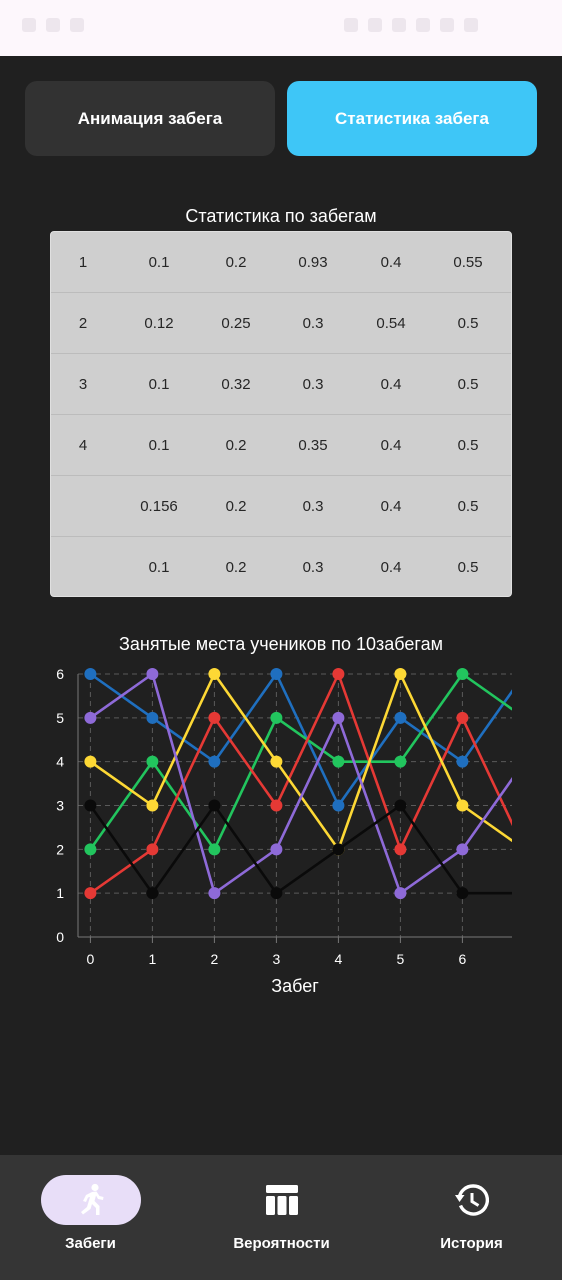 This screenshot has width=562, height=1280. What do you see at coordinates (62, 27) in the screenshot?
I see `status-left-icons` at bounding box center [62, 27].